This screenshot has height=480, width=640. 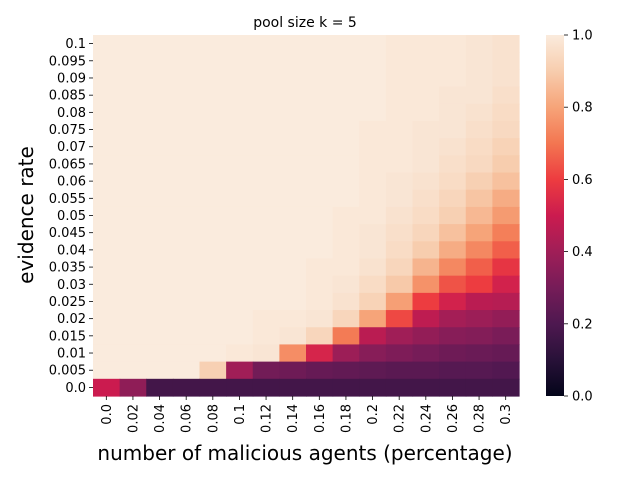 I want to click on x-tick-label: 0.16, so click(x=320, y=418).